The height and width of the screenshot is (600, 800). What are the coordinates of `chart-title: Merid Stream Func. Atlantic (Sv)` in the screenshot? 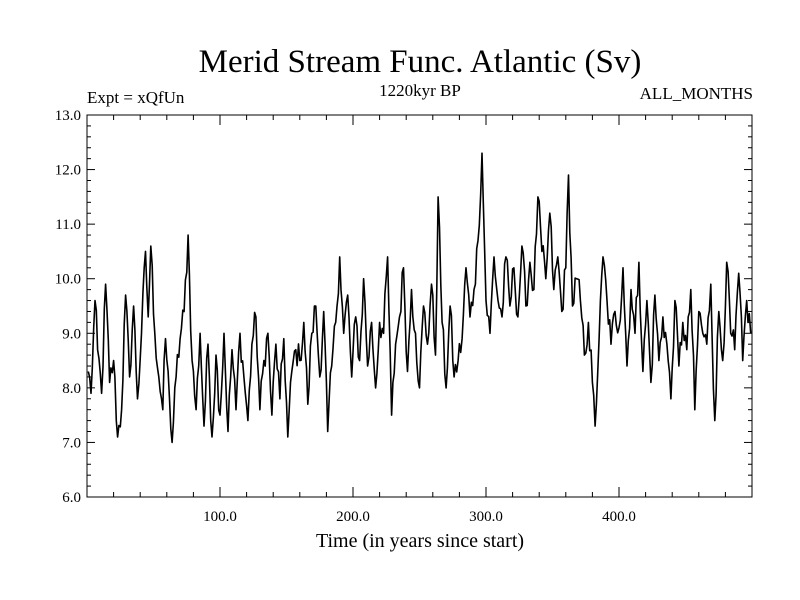 It's located at (420, 62).